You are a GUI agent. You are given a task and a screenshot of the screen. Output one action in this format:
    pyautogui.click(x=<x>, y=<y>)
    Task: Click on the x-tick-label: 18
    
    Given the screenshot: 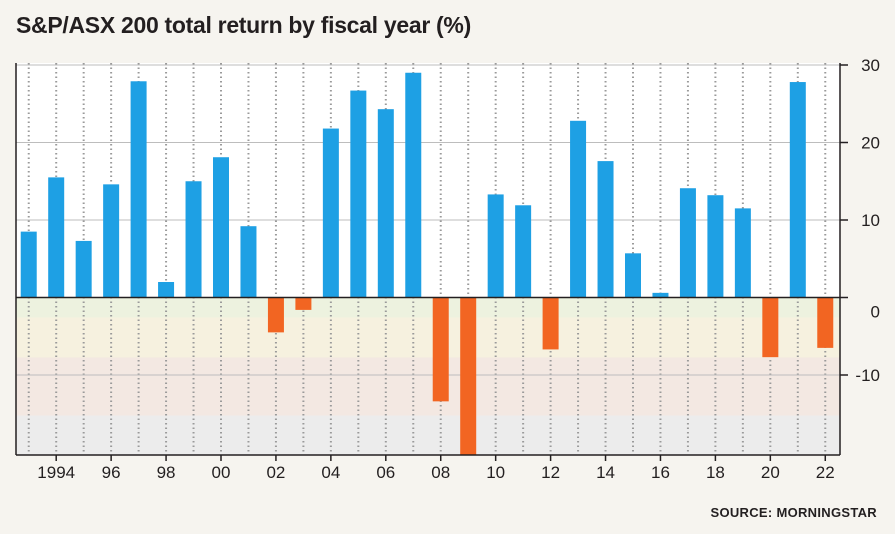 What is the action you would take?
    pyautogui.click(x=715, y=472)
    